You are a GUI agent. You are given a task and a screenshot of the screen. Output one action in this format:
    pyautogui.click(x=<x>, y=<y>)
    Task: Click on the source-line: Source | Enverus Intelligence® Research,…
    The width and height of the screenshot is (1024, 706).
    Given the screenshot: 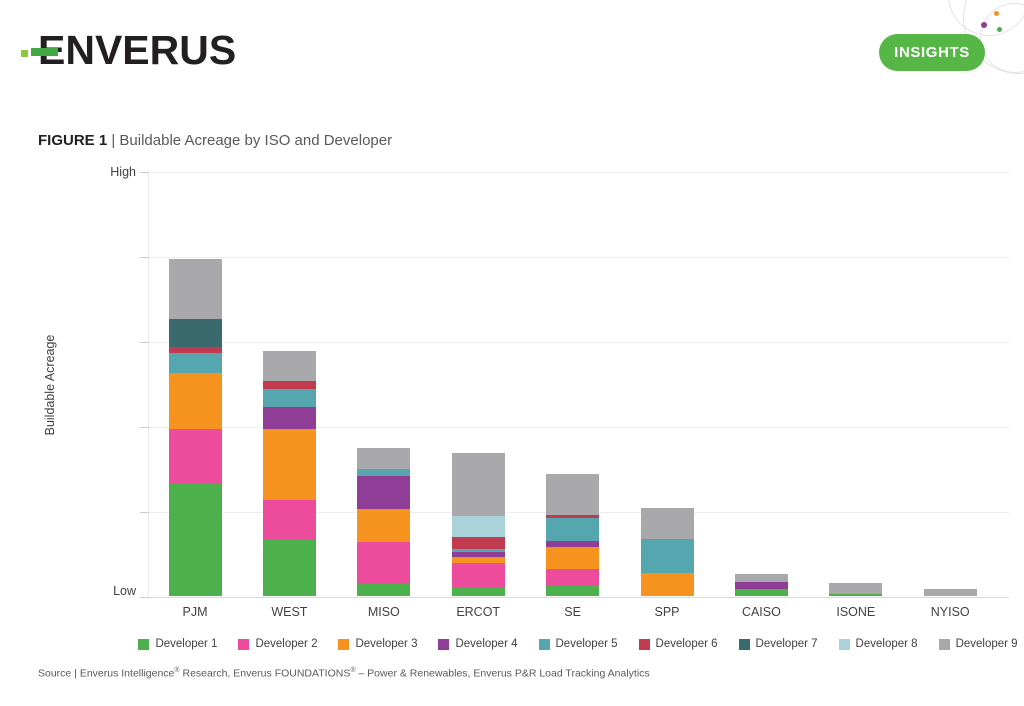 What is the action you would take?
    pyautogui.click(x=344, y=673)
    